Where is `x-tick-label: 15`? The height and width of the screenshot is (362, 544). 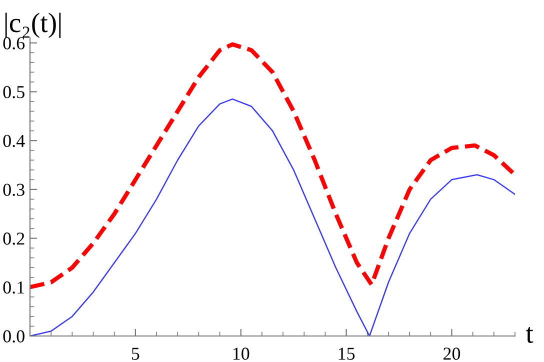 x-tick-label: 15 is located at coordinates (346, 354).